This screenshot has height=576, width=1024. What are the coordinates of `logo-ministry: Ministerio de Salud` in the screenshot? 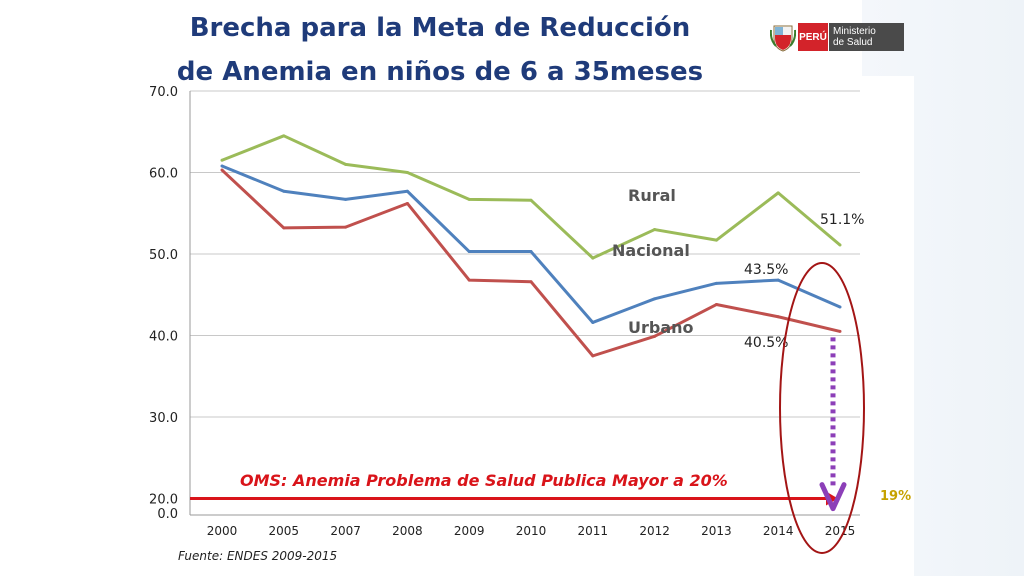 It's located at (866, 37).